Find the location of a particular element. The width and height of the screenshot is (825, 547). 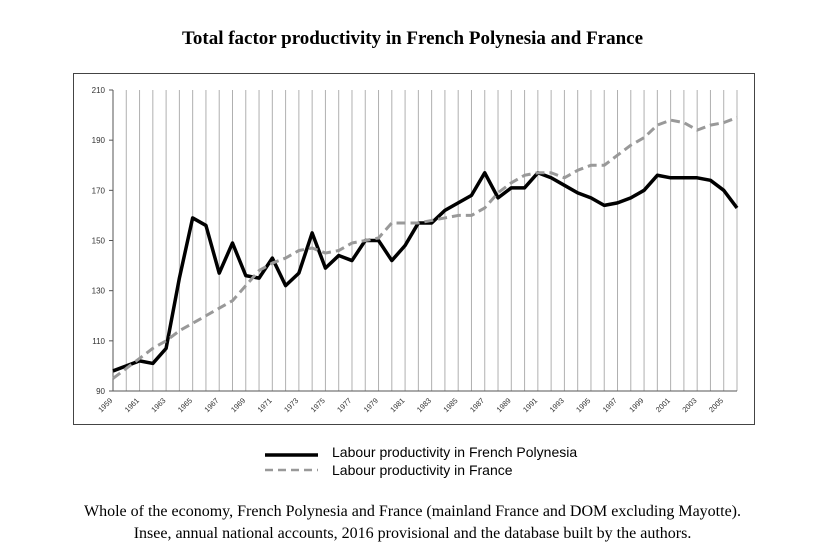

x-tick-label: 1959 is located at coordinates (105, 405).